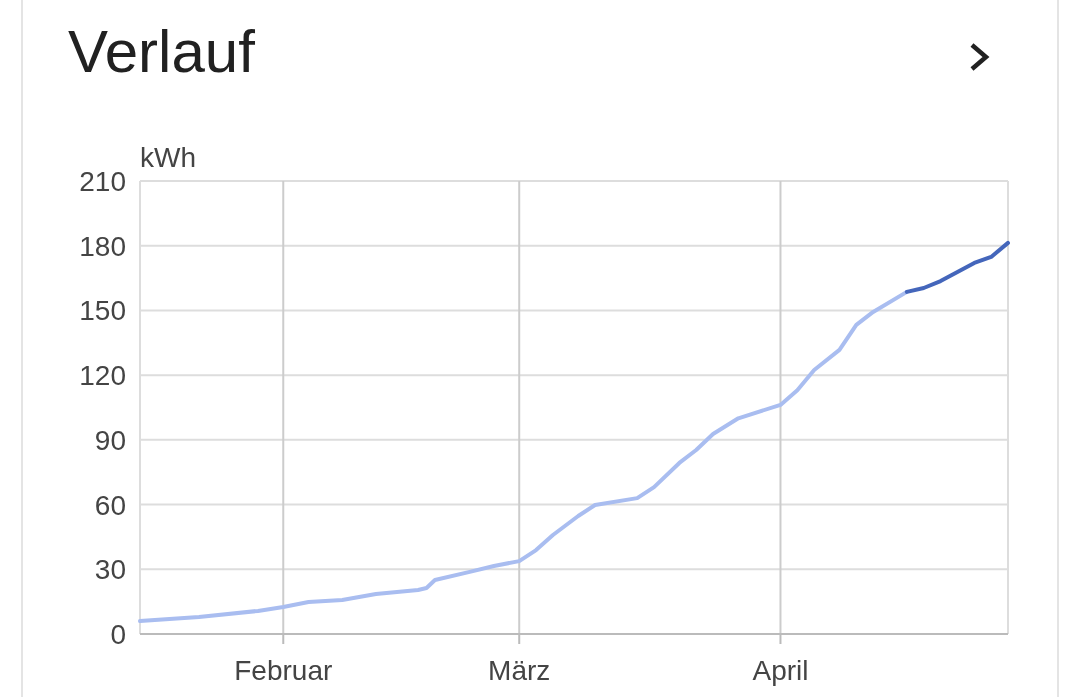  Describe the element at coordinates (102, 376) in the screenshot. I see `y-tick-label: 120` at that location.